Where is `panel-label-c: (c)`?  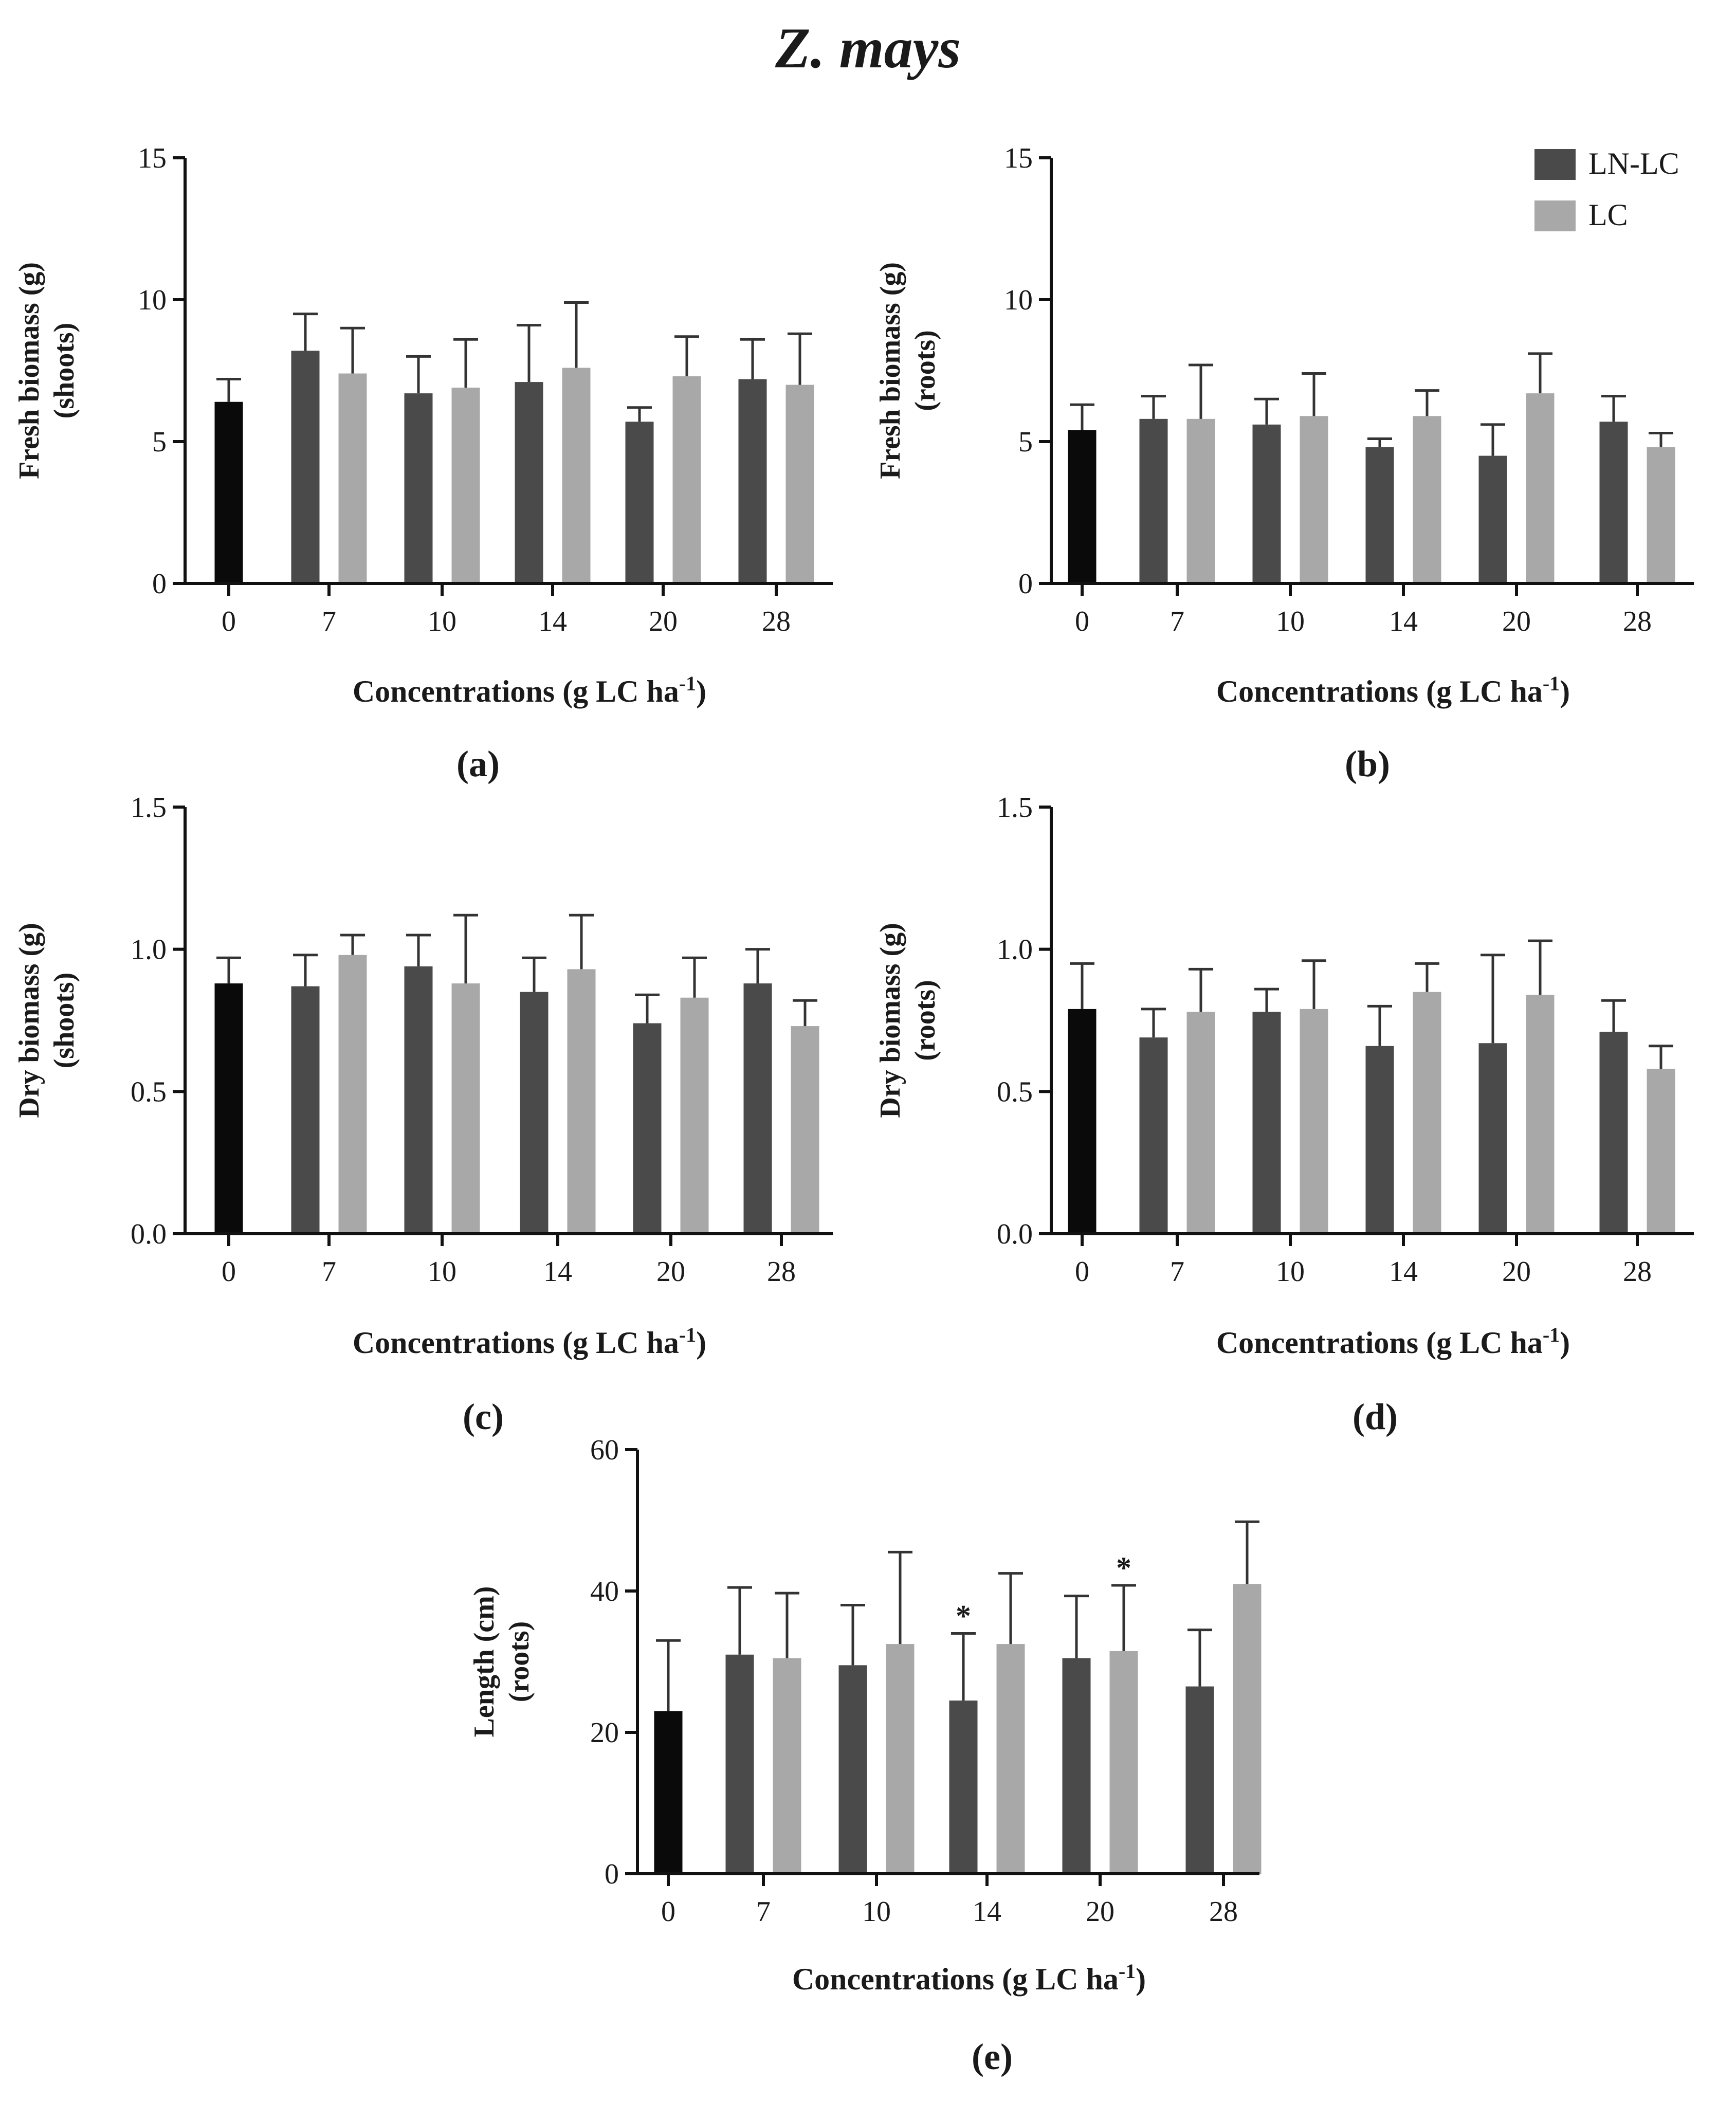 panel-label-c: (c) is located at coordinates (483, 1416).